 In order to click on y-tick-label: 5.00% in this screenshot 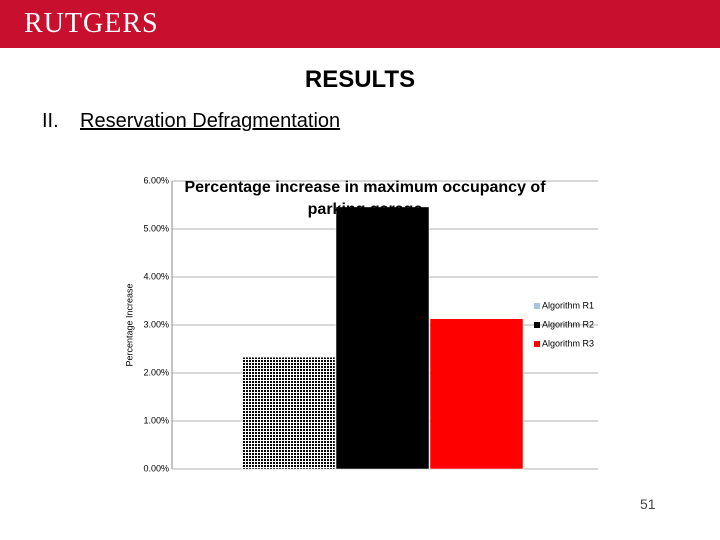, I will do `click(156, 228)`.